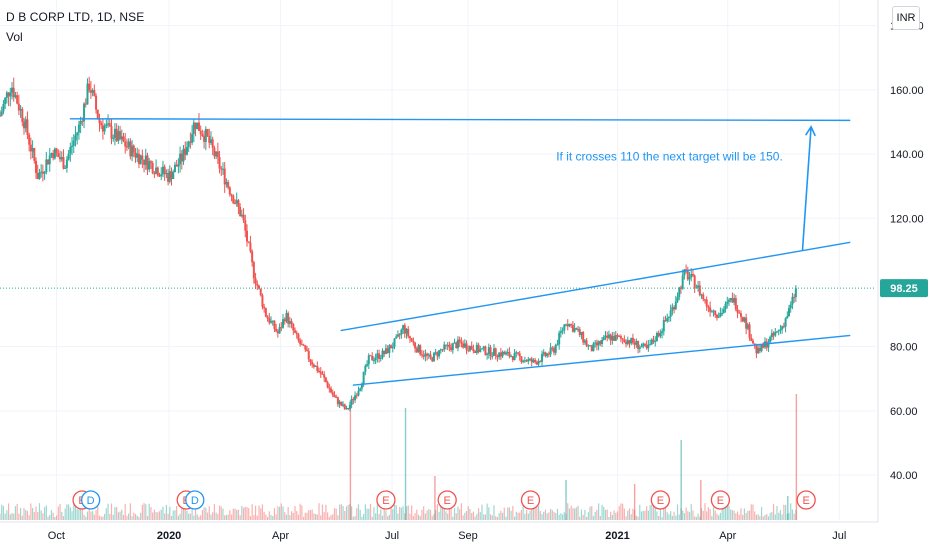 This screenshot has height=550, width=932. I want to click on time-tick-label: 2020, so click(169, 536).